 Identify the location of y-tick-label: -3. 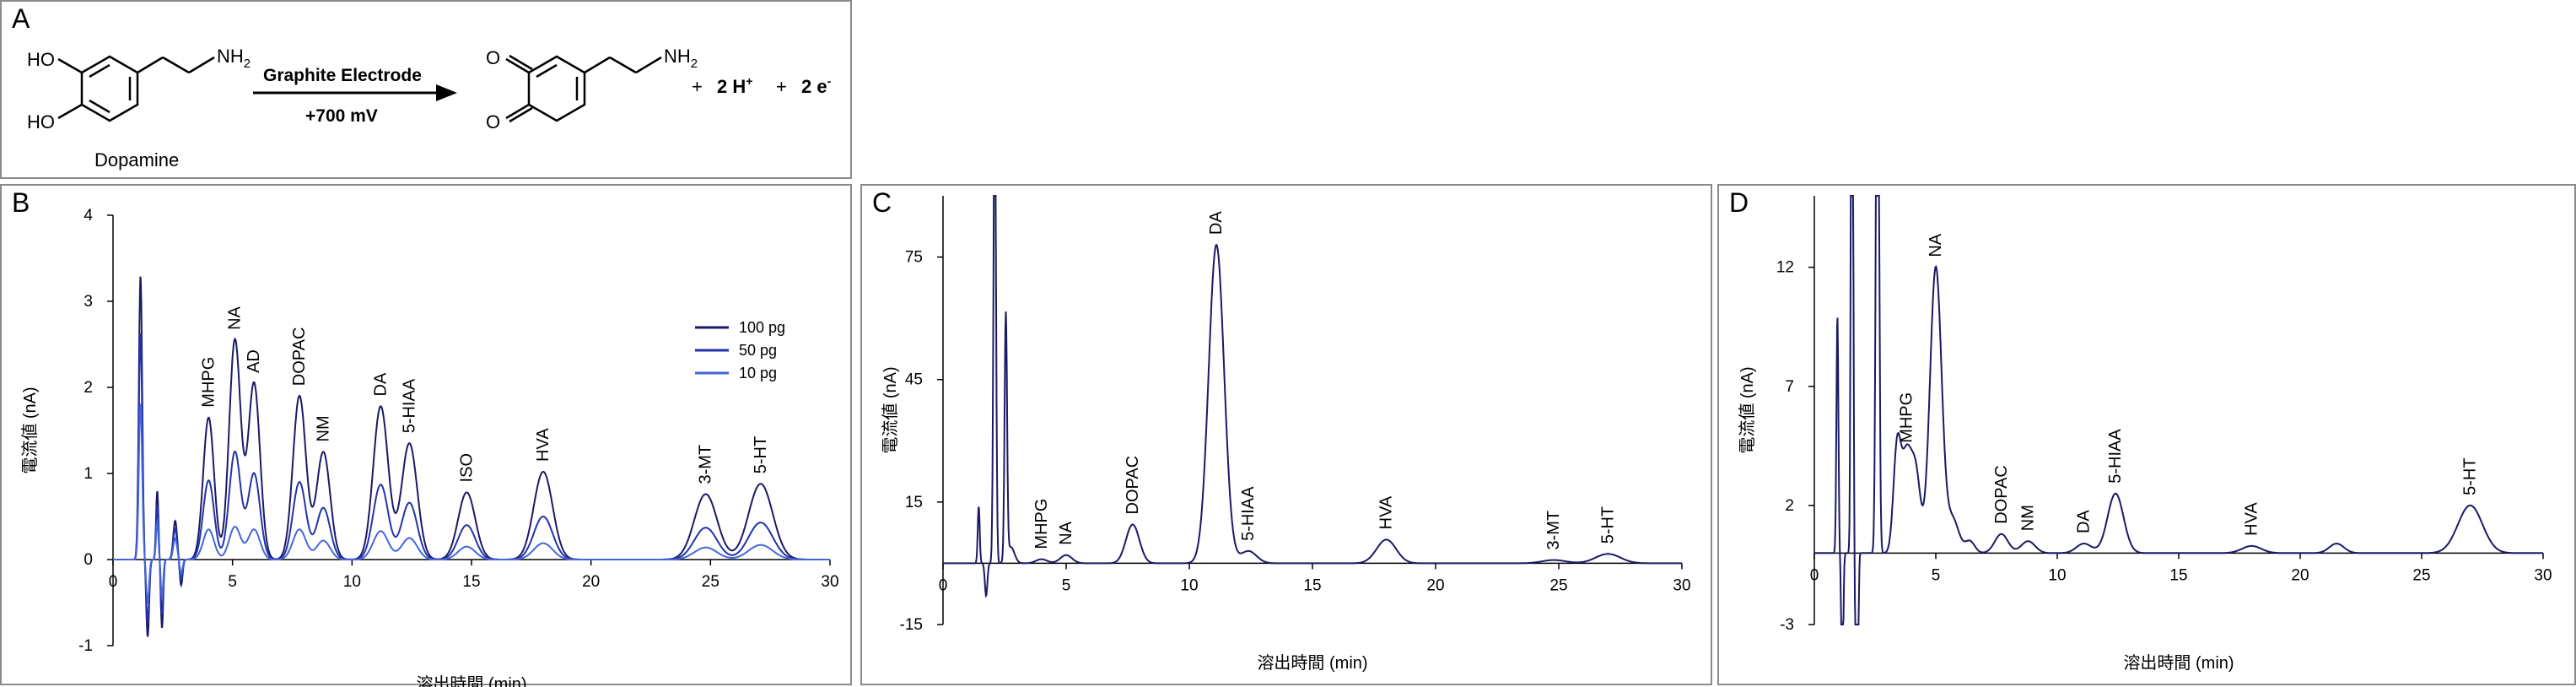
(1787, 625).